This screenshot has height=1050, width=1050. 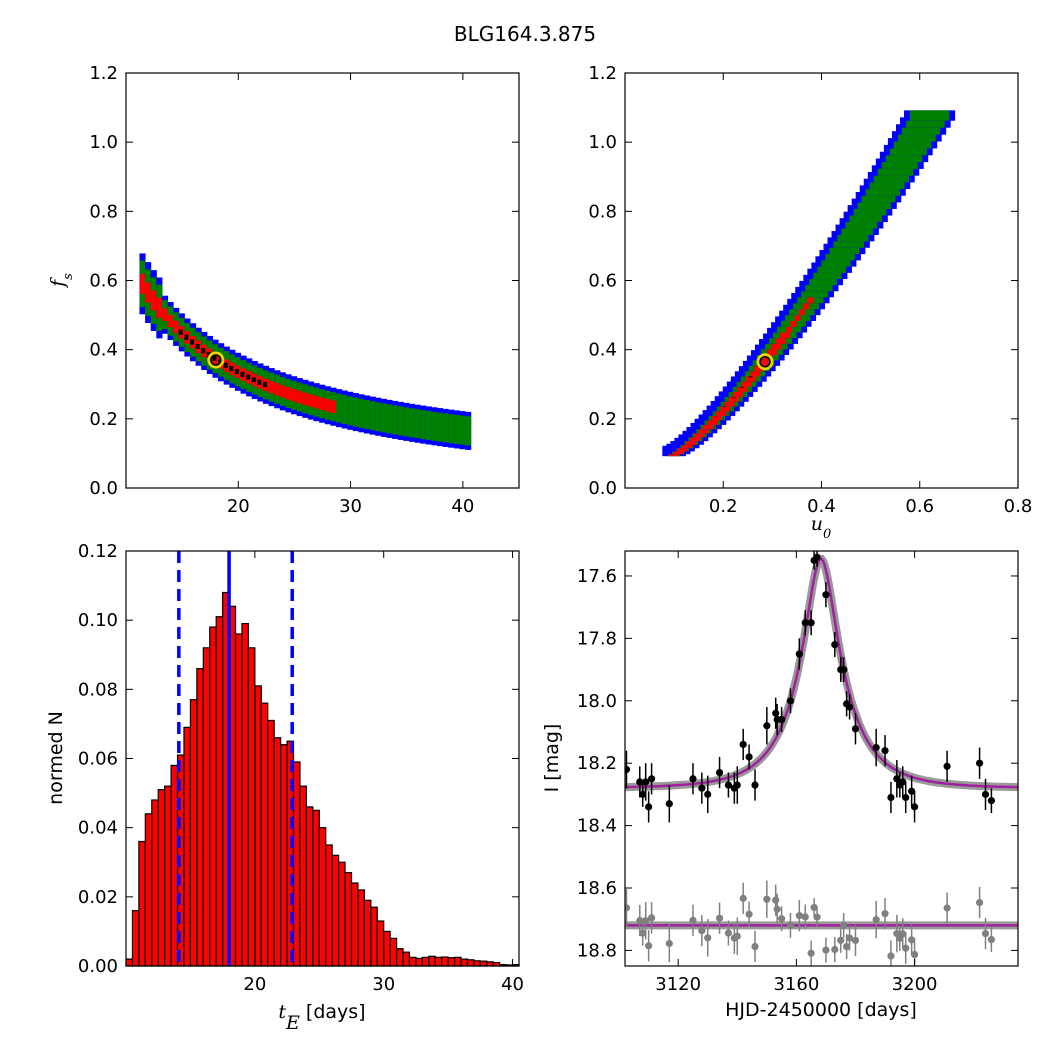 What do you see at coordinates (238, 506) in the screenshot?
I see `x-tick-label: 20` at bounding box center [238, 506].